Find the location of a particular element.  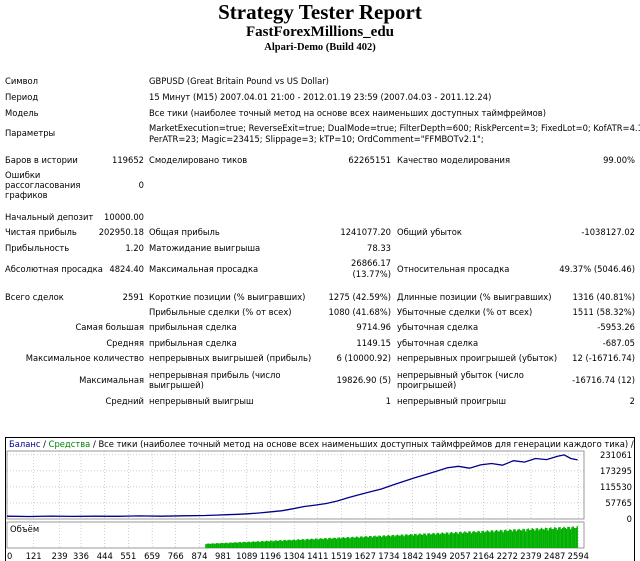

gross-profit-label: Общая прибыль is located at coordinates (184, 232).